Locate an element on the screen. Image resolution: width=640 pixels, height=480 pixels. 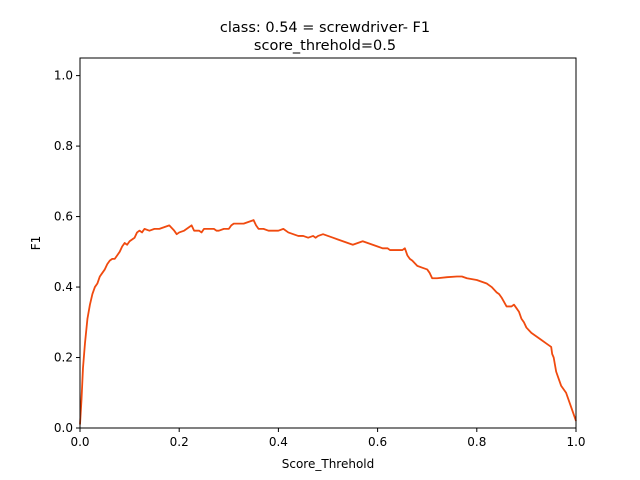
y-axis: 0.0 0.2 0.4 0.6 0.8 1.0 is located at coordinates (67, 252).